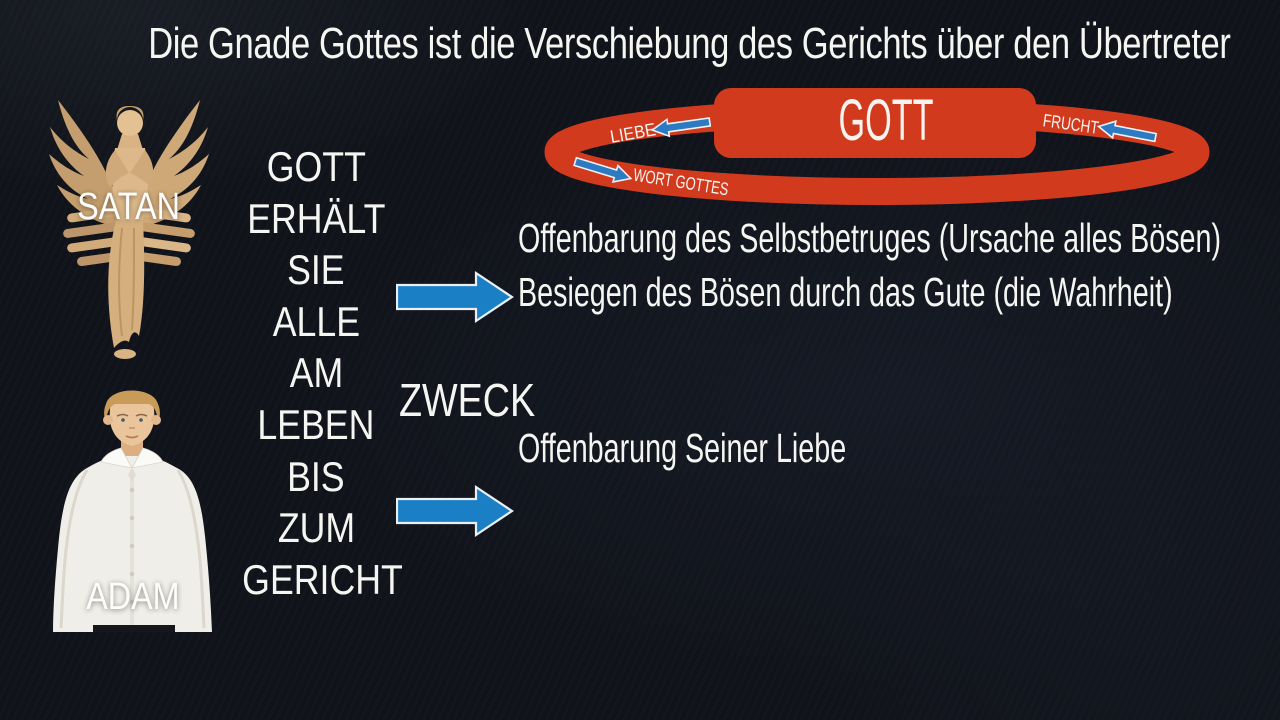 The height and width of the screenshot is (720, 1280). I want to click on word-item: ALLE, so click(316, 321).